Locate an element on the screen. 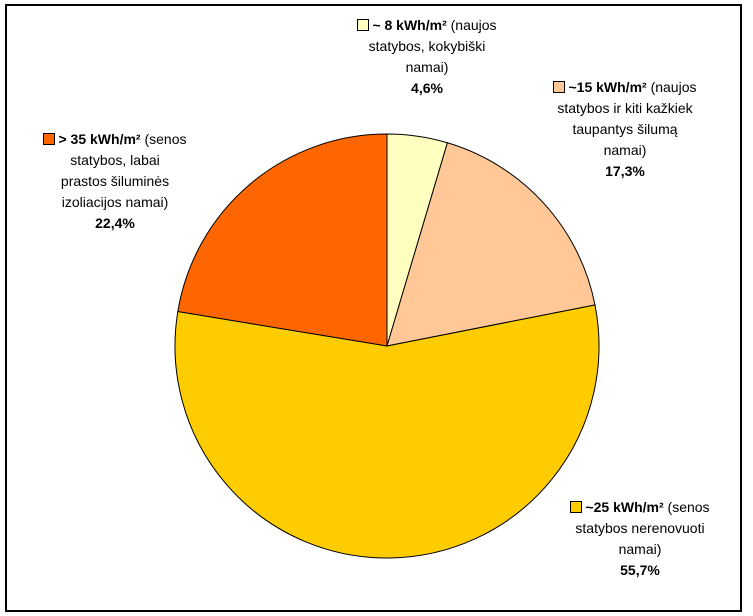 This screenshot has width=753, height=616. percent-label: 22,4% is located at coordinates (115, 223).